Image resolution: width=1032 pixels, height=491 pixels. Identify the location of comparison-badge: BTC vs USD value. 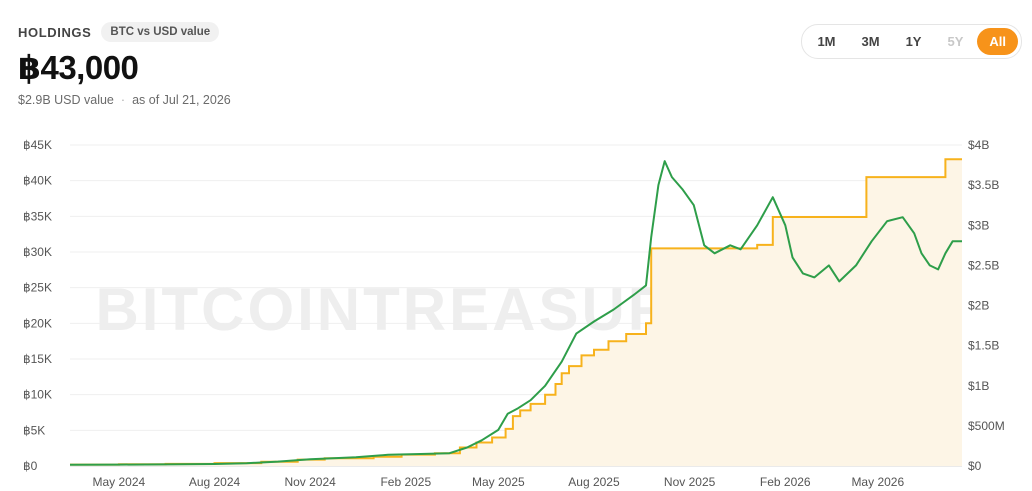
(160, 32).